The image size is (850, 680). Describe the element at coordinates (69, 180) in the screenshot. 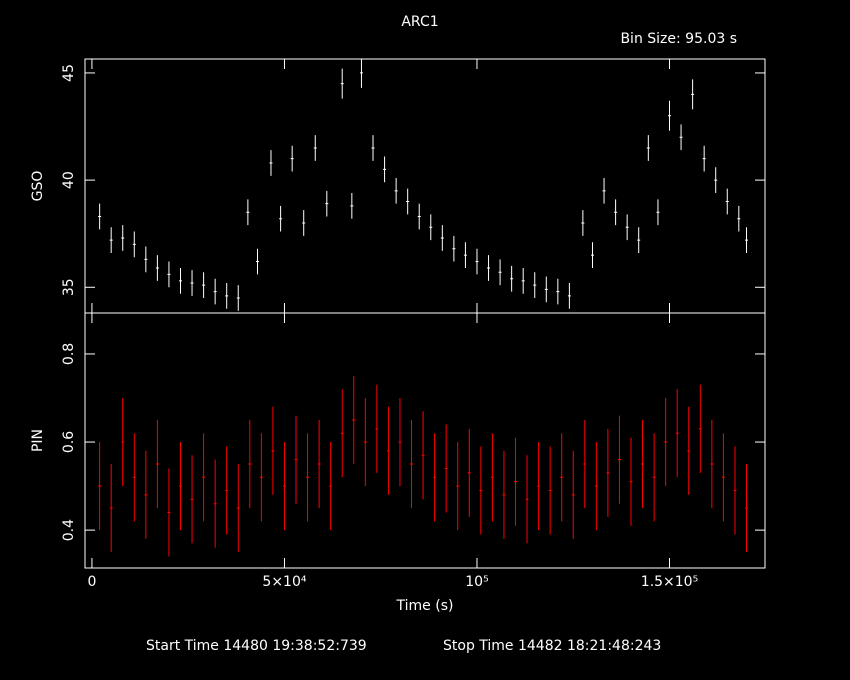

I see `y-tick-label: 40` at that location.